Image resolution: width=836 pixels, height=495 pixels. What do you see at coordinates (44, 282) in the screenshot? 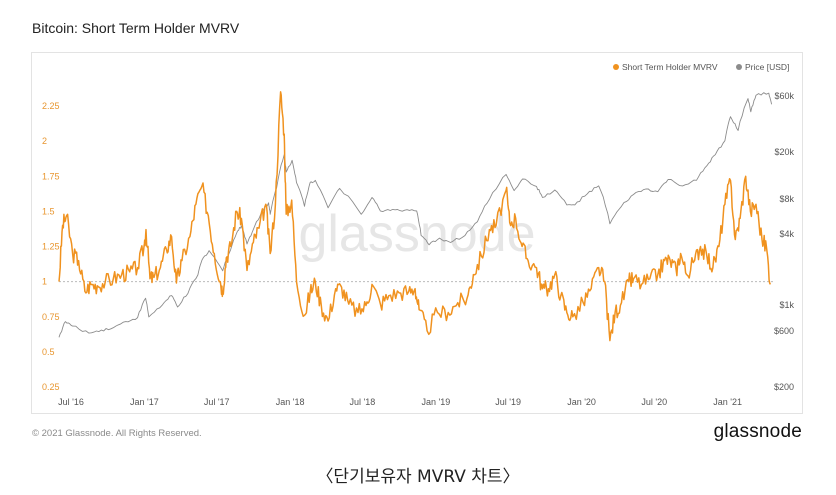
I see `y-left-tick-label: 1` at bounding box center [44, 282].